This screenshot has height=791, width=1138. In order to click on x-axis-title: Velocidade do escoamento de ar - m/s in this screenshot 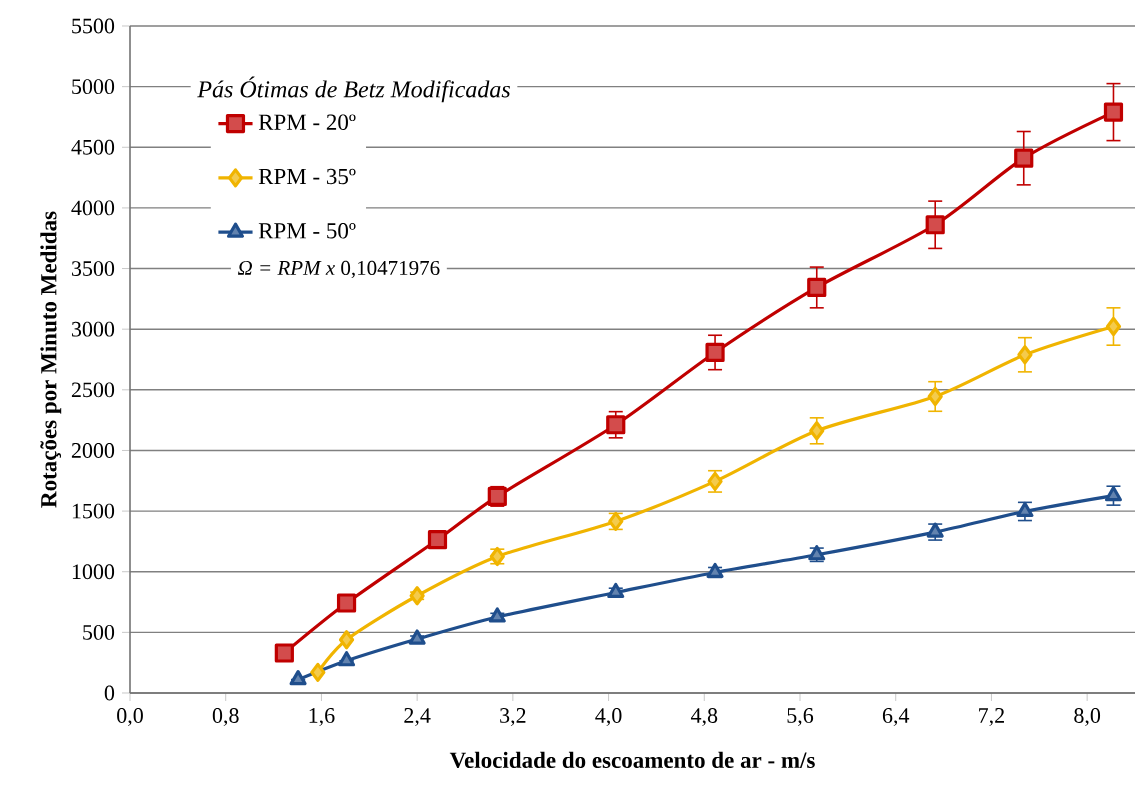, I will do `click(632, 760)`.